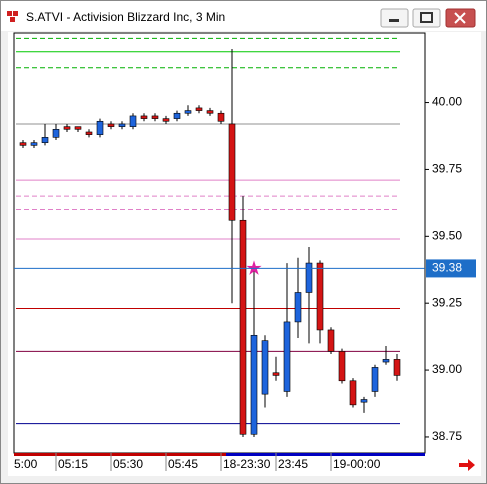 This screenshot has height=484, width=487. I want to click on y-tick-label: 39.00, so click(447, 369).